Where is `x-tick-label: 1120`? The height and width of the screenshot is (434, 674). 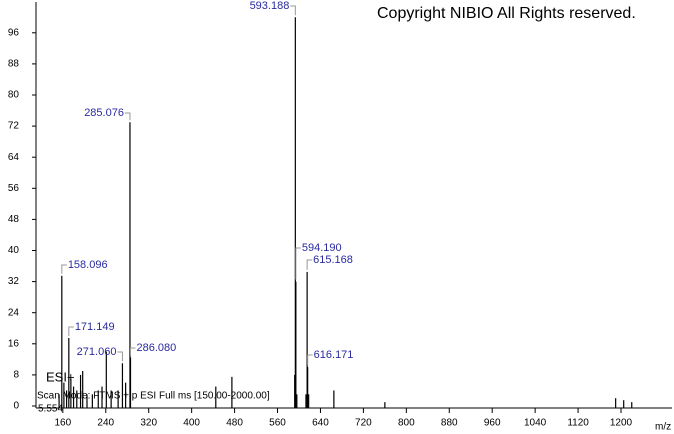
x-tick-label: 1120 is located at coordinates (578, 423).